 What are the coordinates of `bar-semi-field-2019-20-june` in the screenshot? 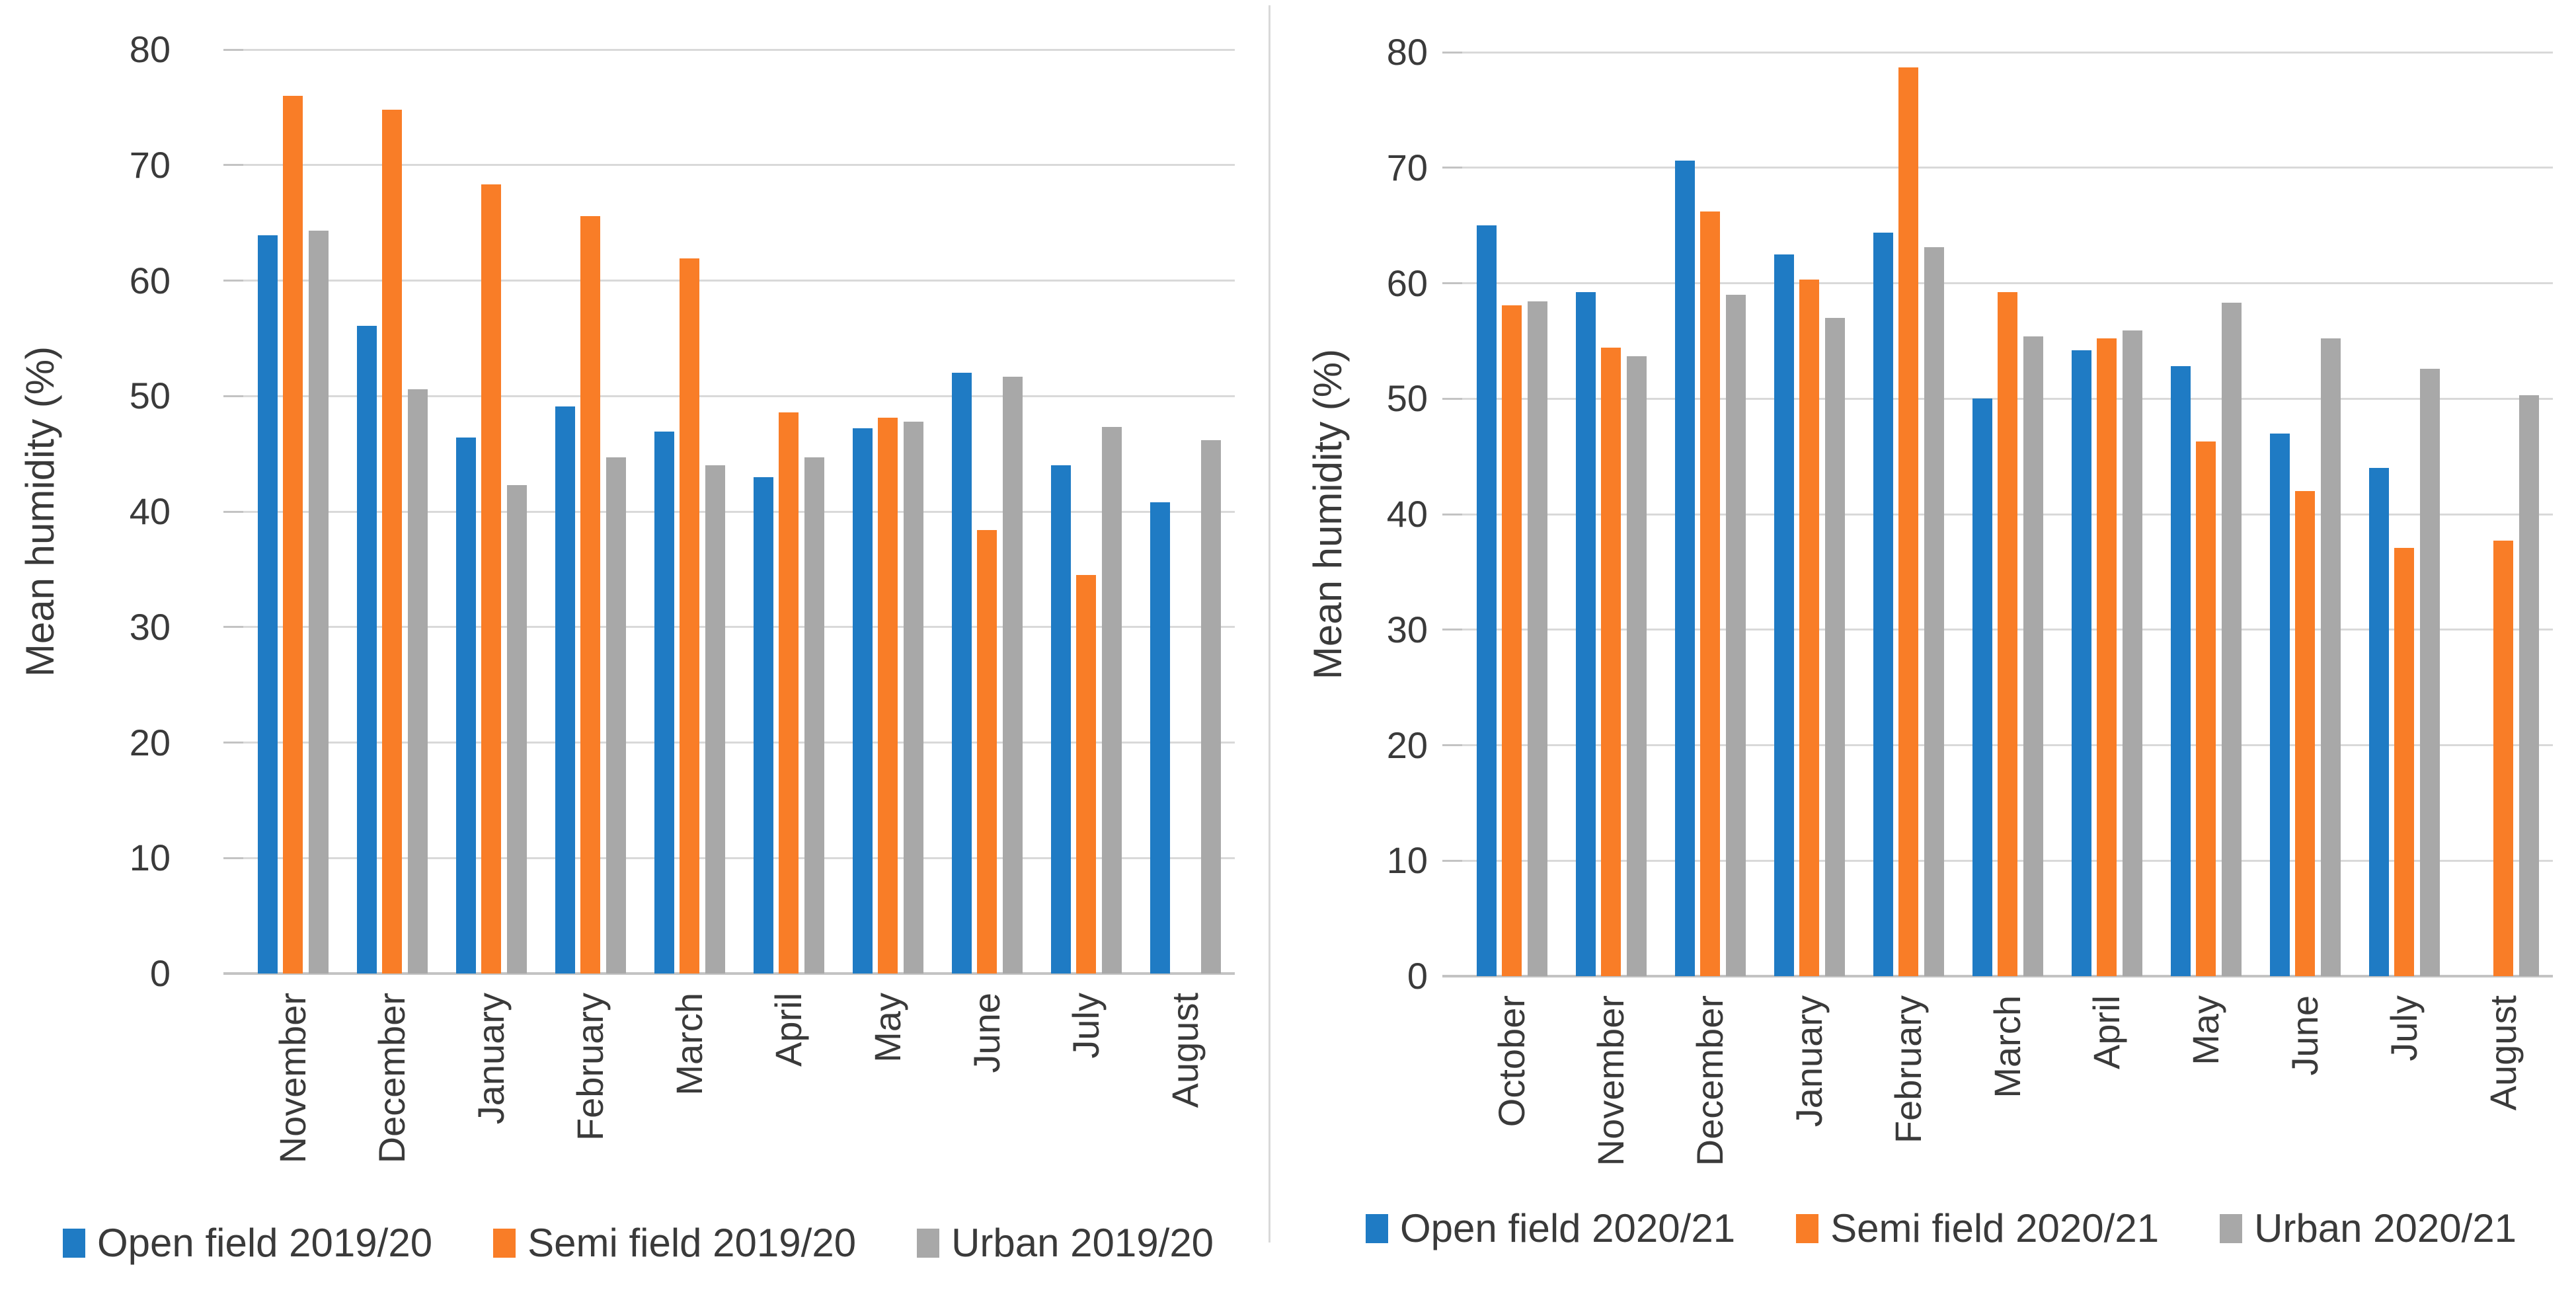 It's located at (987, 751).